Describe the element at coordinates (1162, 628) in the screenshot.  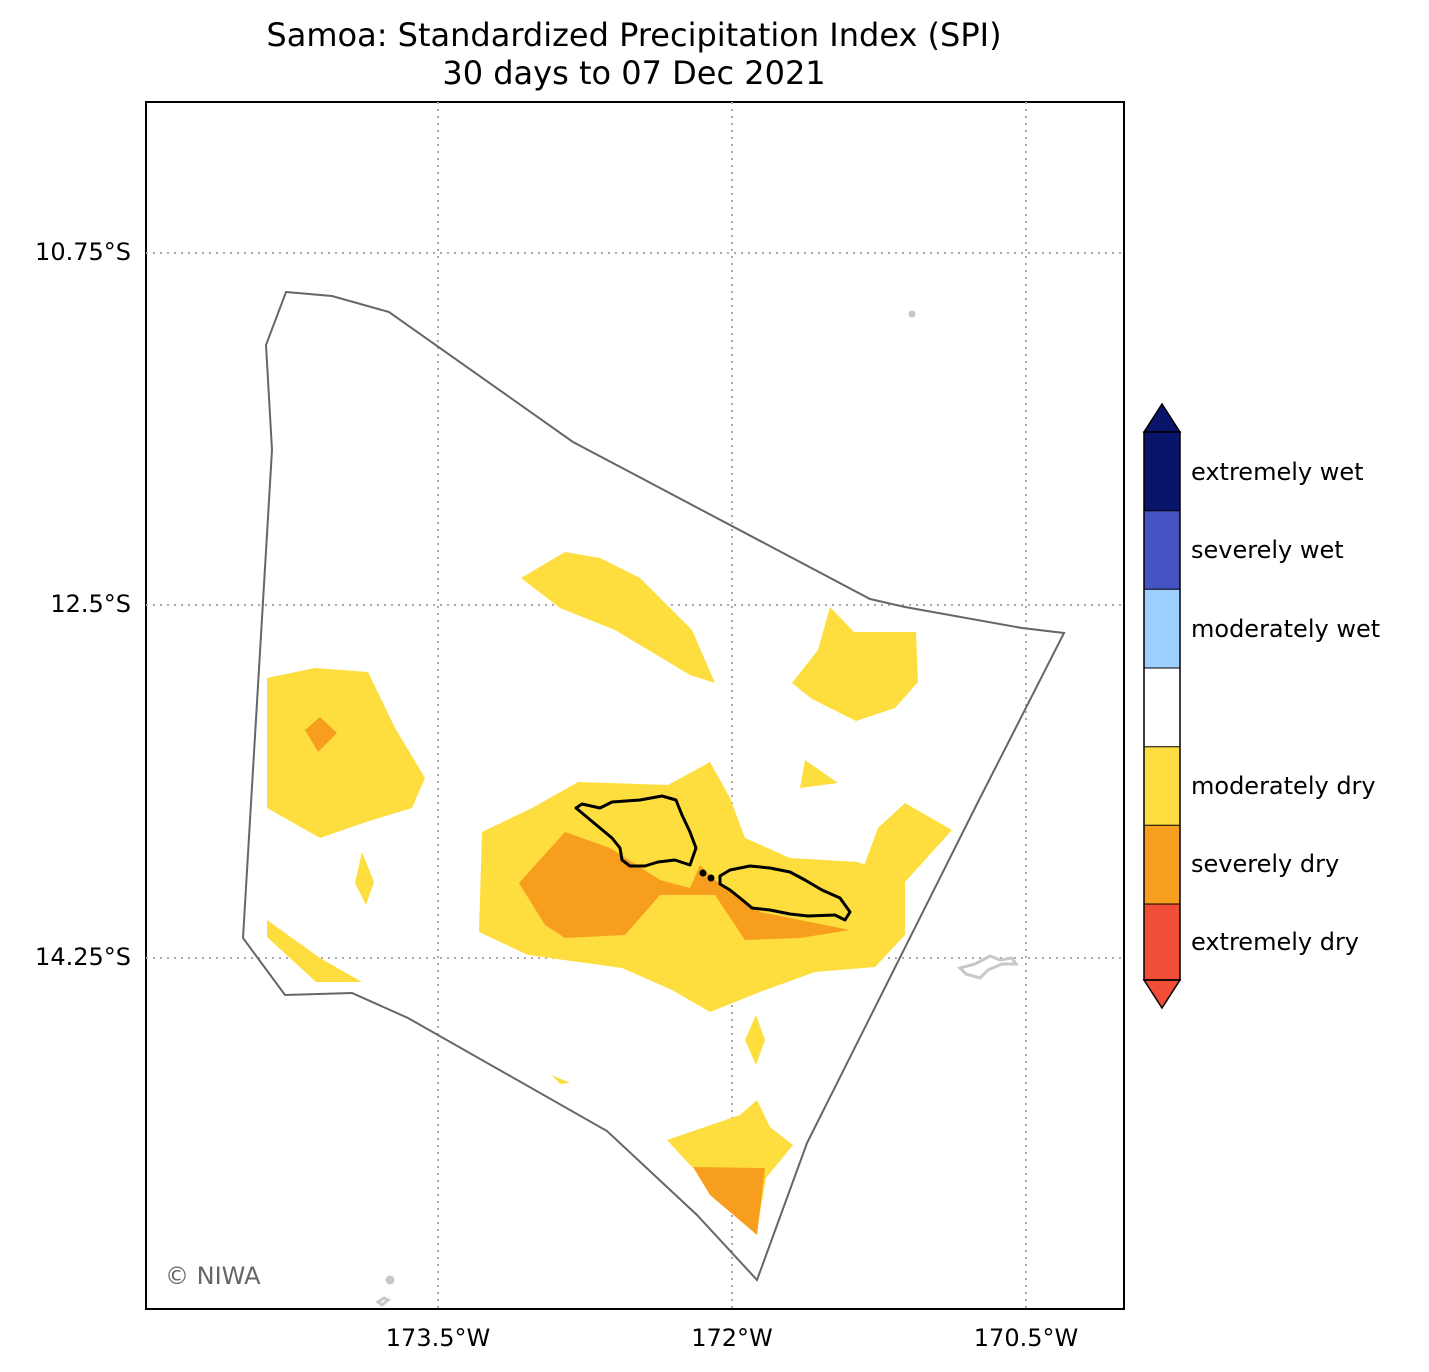
I see `colorbar-moderately-wet` at that location.